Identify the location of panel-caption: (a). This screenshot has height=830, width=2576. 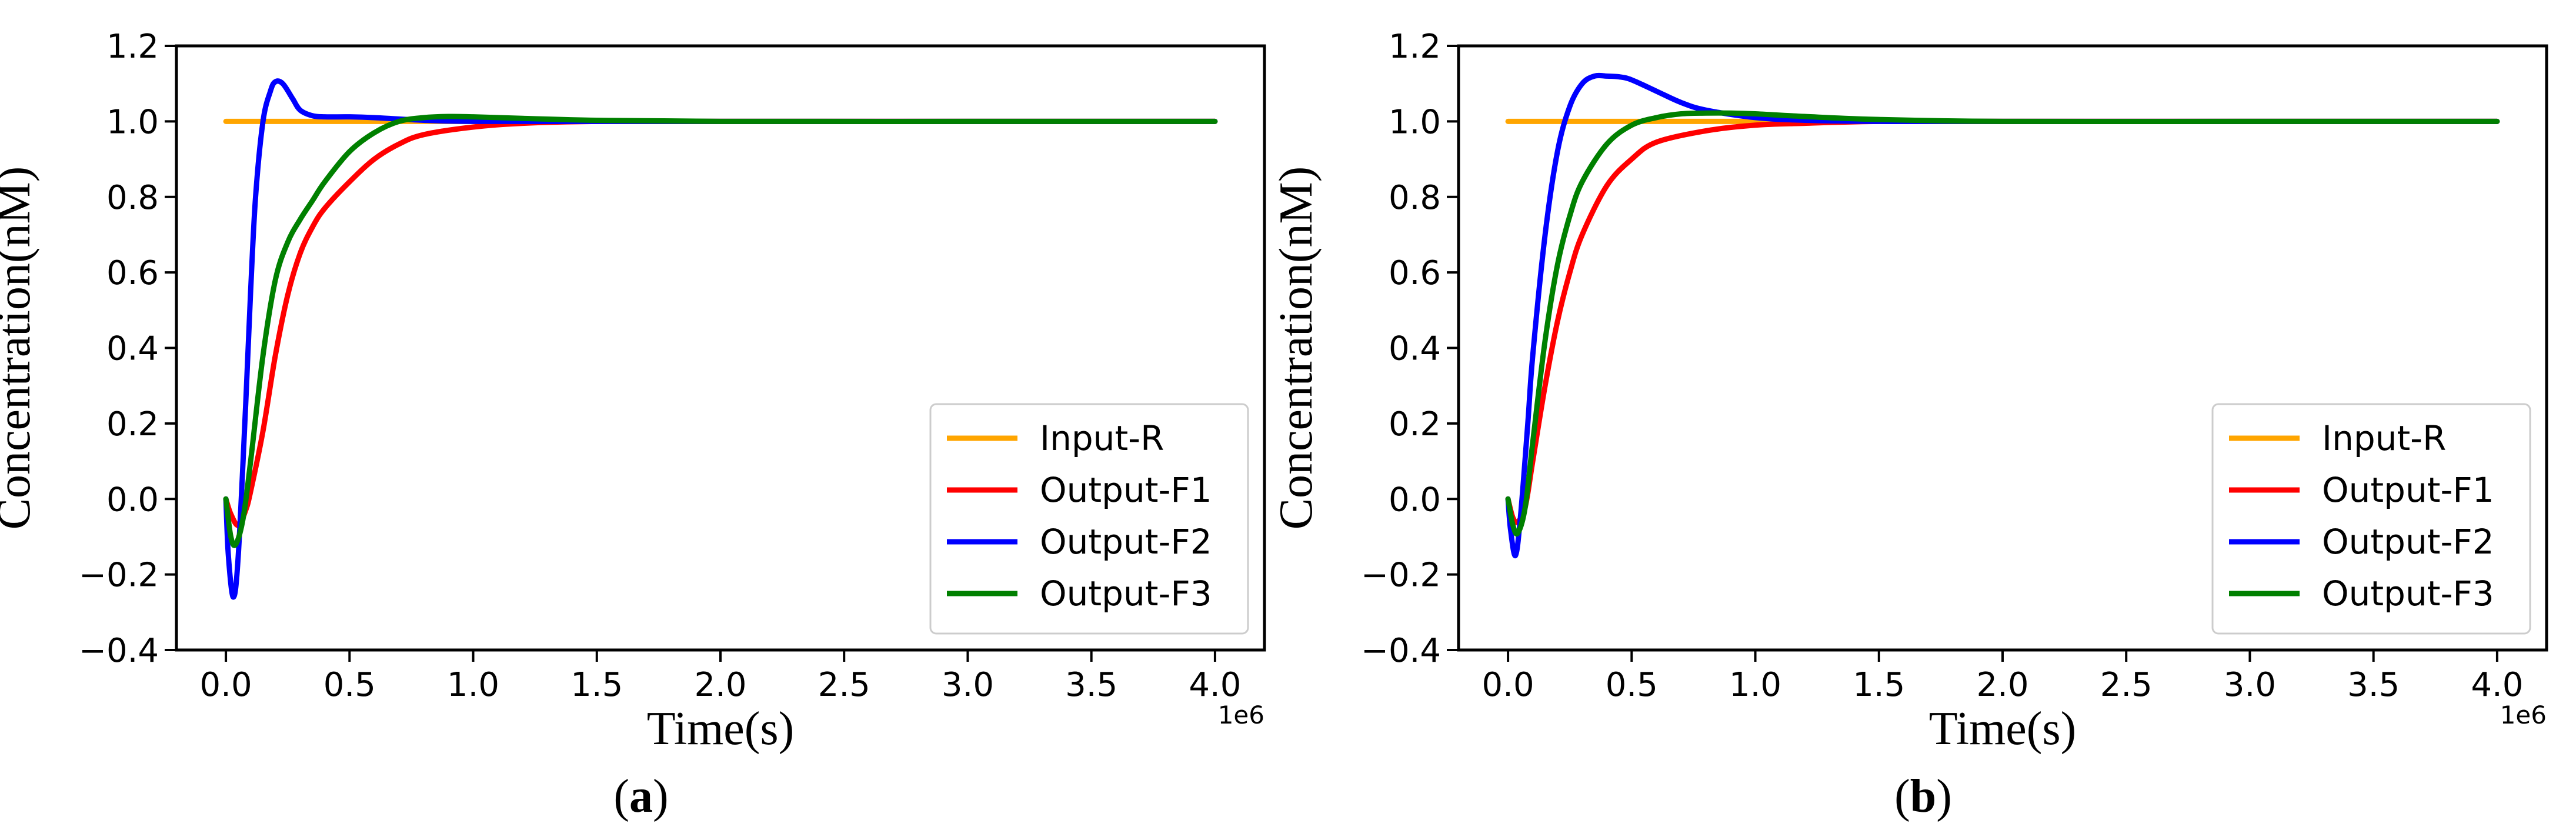
(640, 796).